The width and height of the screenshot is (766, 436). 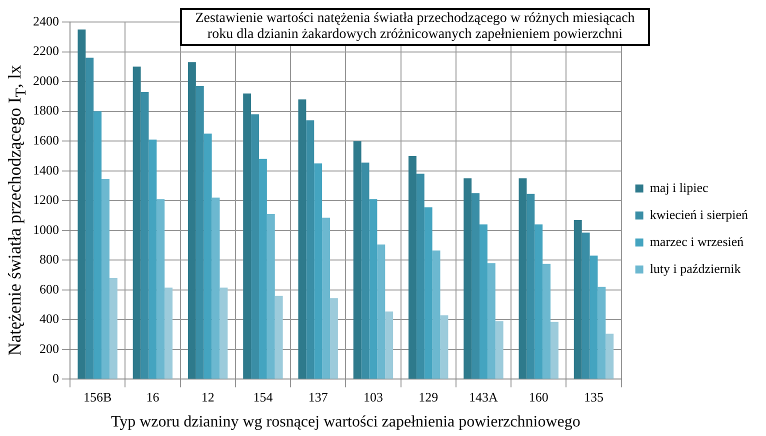 I want to click on x-tick-label: 154, so click(x=263, y=396).